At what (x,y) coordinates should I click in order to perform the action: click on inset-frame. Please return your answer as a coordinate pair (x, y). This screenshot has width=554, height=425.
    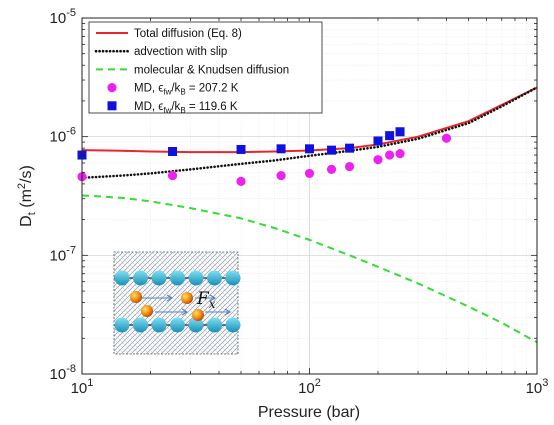
    Looking at the image, I should click on (176, 303).